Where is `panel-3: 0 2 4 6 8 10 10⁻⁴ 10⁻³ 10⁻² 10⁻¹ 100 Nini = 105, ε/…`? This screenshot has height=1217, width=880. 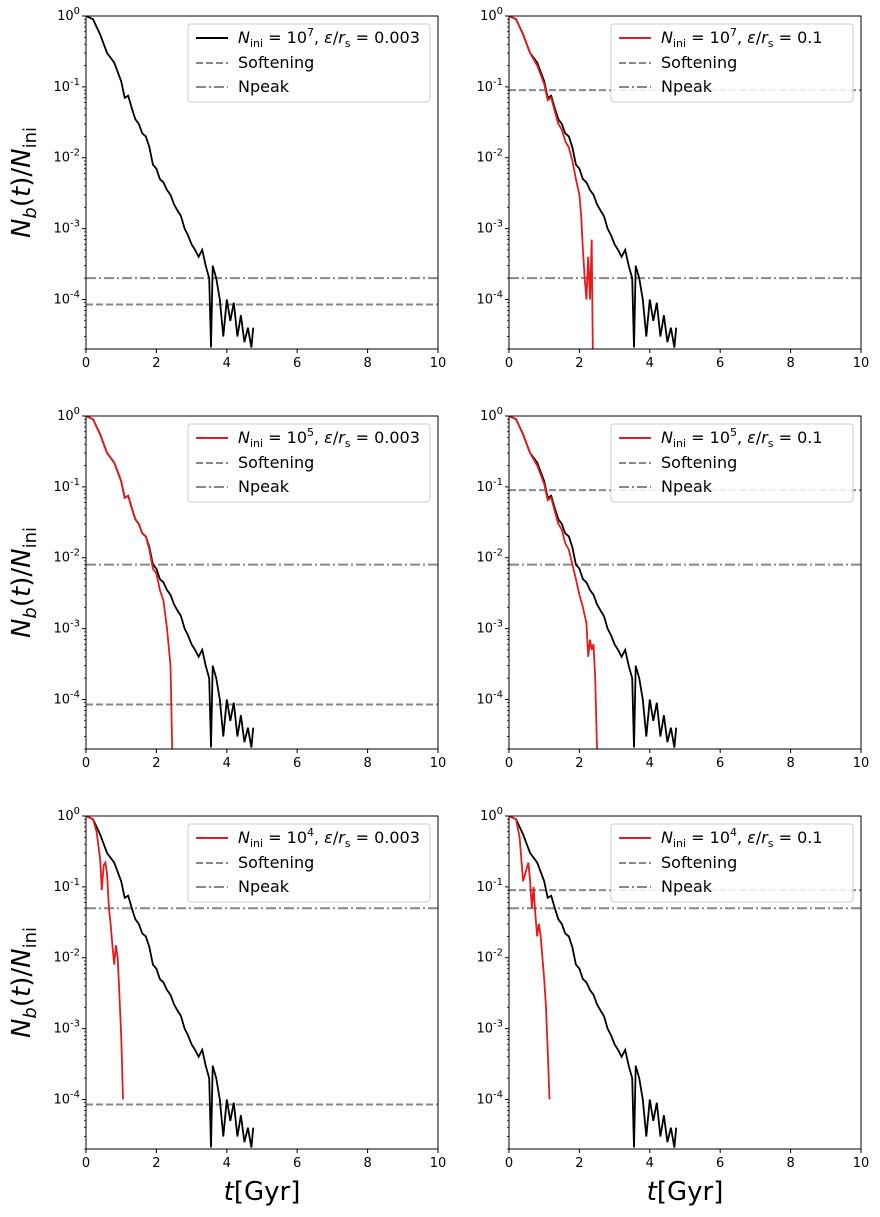
panel-3: 0 2 4 6 8 10 10⁻⁴ 10⁻³ 10⁻² 10⁻¹ 100 Nini = 105, ε/… is located at coordinates (249, 588).